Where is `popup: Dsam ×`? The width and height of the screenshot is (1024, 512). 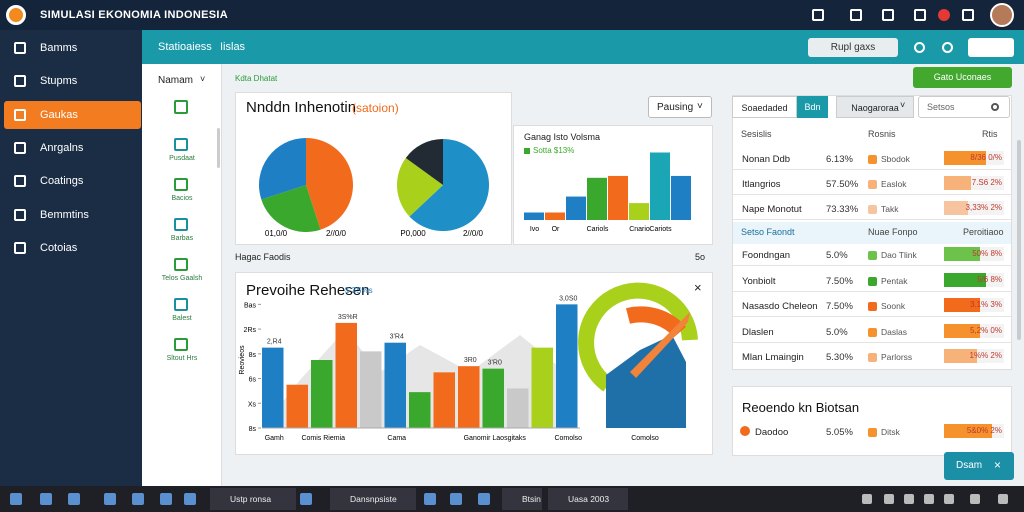
popup: Dsam × is located at coordinates (979, 466).